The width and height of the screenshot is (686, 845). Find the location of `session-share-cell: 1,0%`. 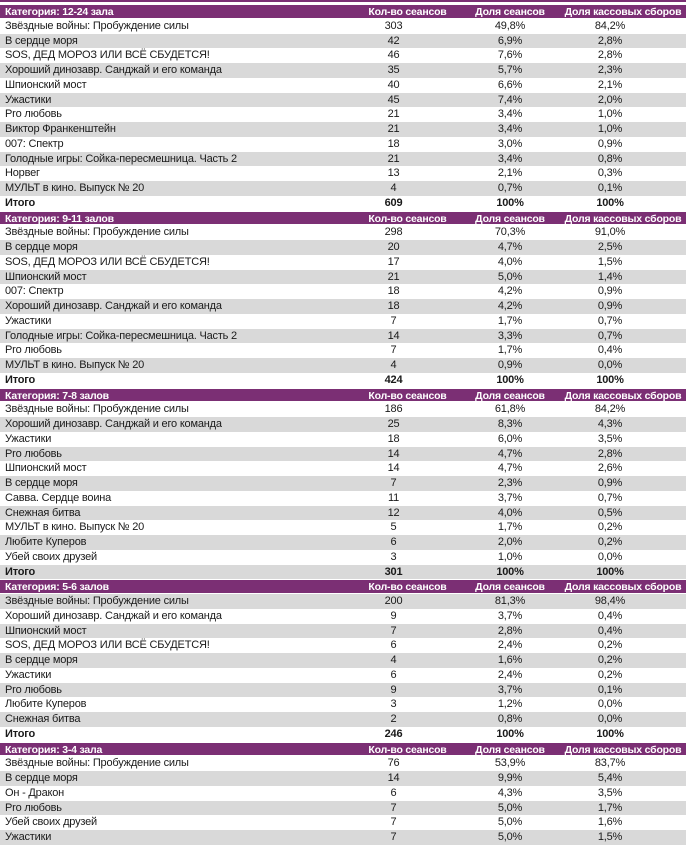

session-share-cell: 1,0% is located at coordinates (510, 556).